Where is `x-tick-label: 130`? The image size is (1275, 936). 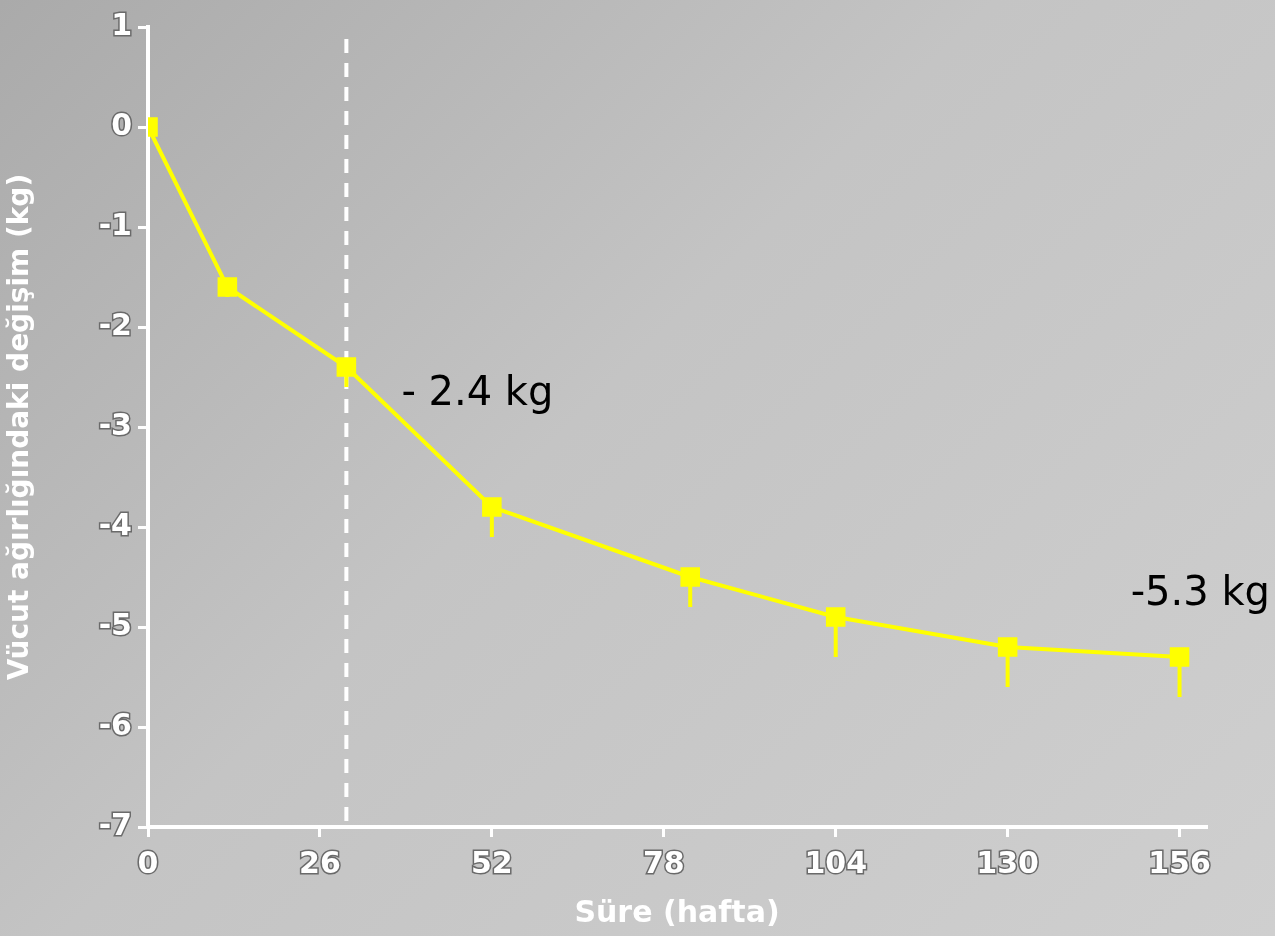
x-tick-label: 130 is located at coordinates (1007, 862).